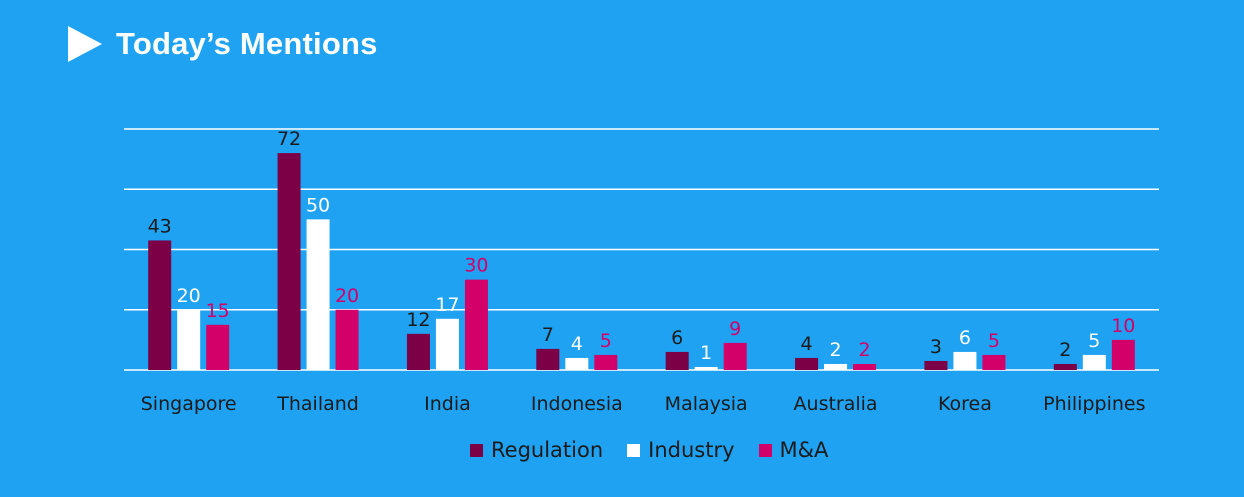 This screenshot has height=497, width=1244. Describe the element at coordinates (218, 311) in the screenshot. I see `data-label-manda-singapore: 15` at that location.